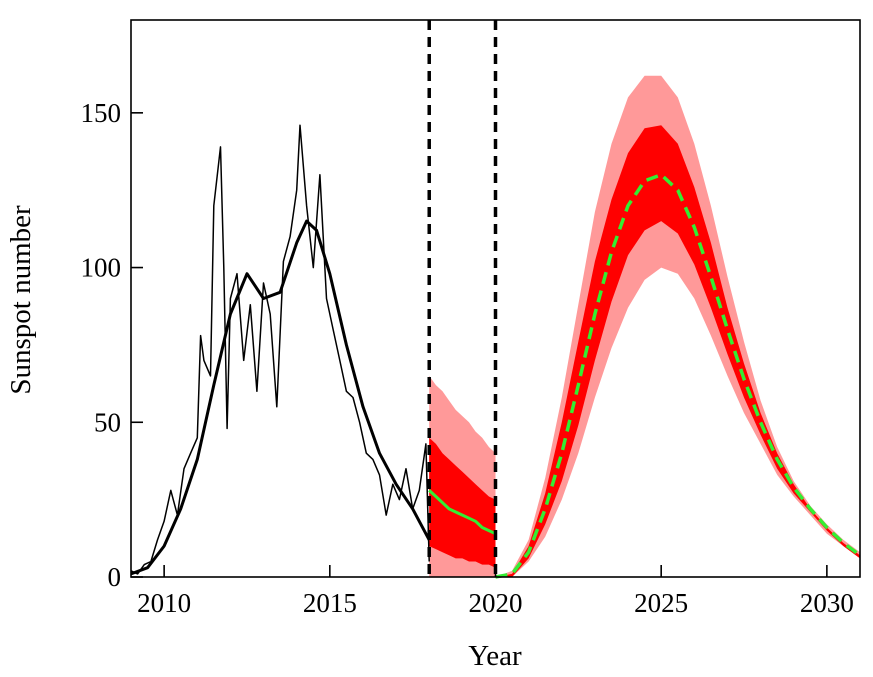 Image resolution: width=873 pixels, height=677 pixels. I want to click on x-tick-label: 2020, so click(496, 603).